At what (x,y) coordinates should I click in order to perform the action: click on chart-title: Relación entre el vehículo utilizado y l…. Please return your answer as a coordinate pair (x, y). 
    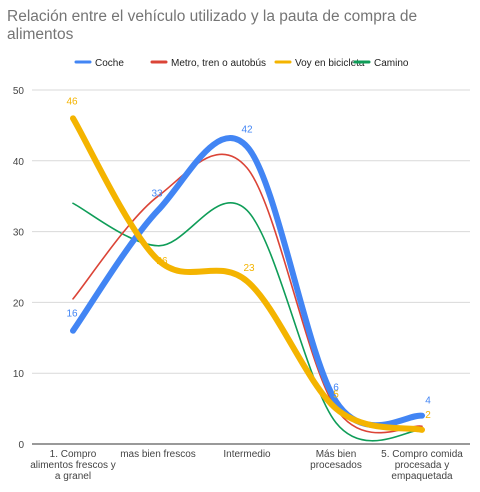
    Looking at the image, I should click on (212, 25).